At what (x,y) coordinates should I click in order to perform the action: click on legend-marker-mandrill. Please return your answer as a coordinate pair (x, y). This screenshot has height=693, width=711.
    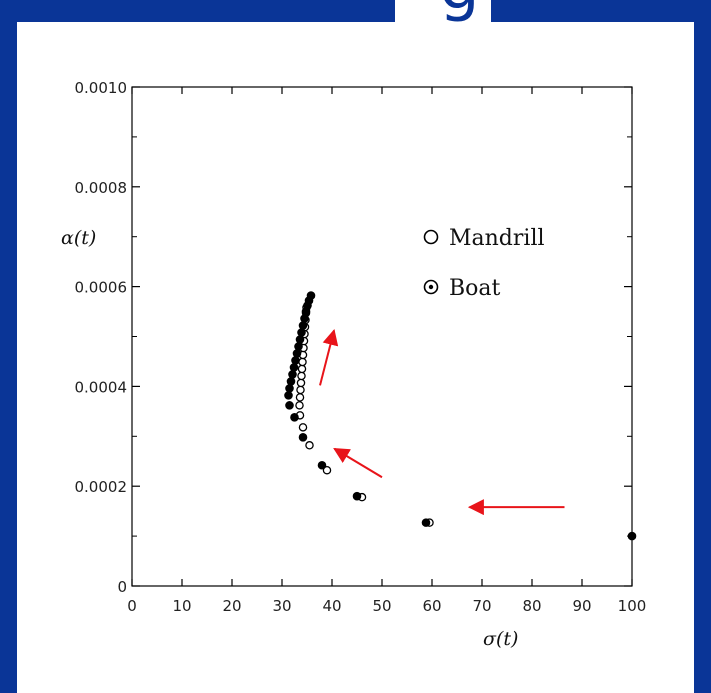
    Looking at the image, I should click on (431, 237).